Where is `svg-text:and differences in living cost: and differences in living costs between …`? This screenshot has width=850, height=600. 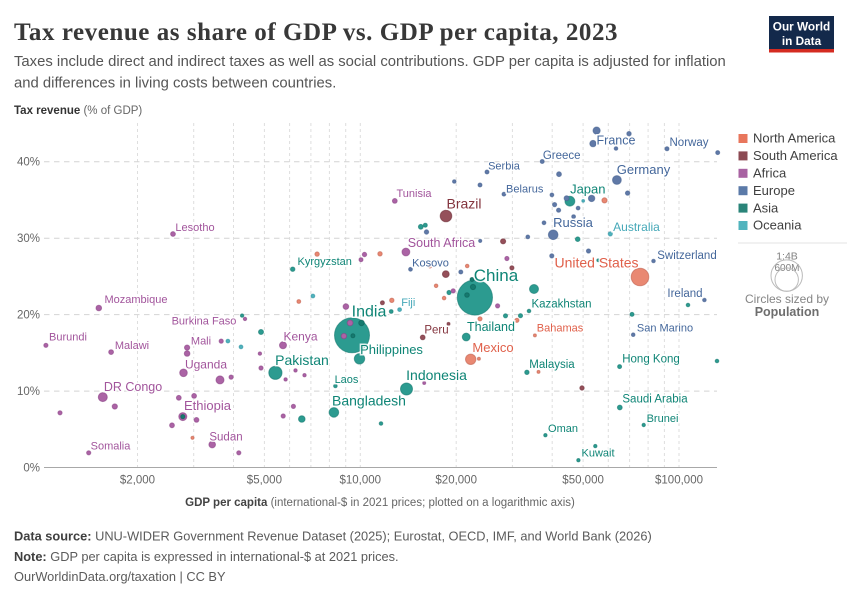
svg-text:and differences in living cost: and differences in living costs between … is located at coordinates (175, 83).